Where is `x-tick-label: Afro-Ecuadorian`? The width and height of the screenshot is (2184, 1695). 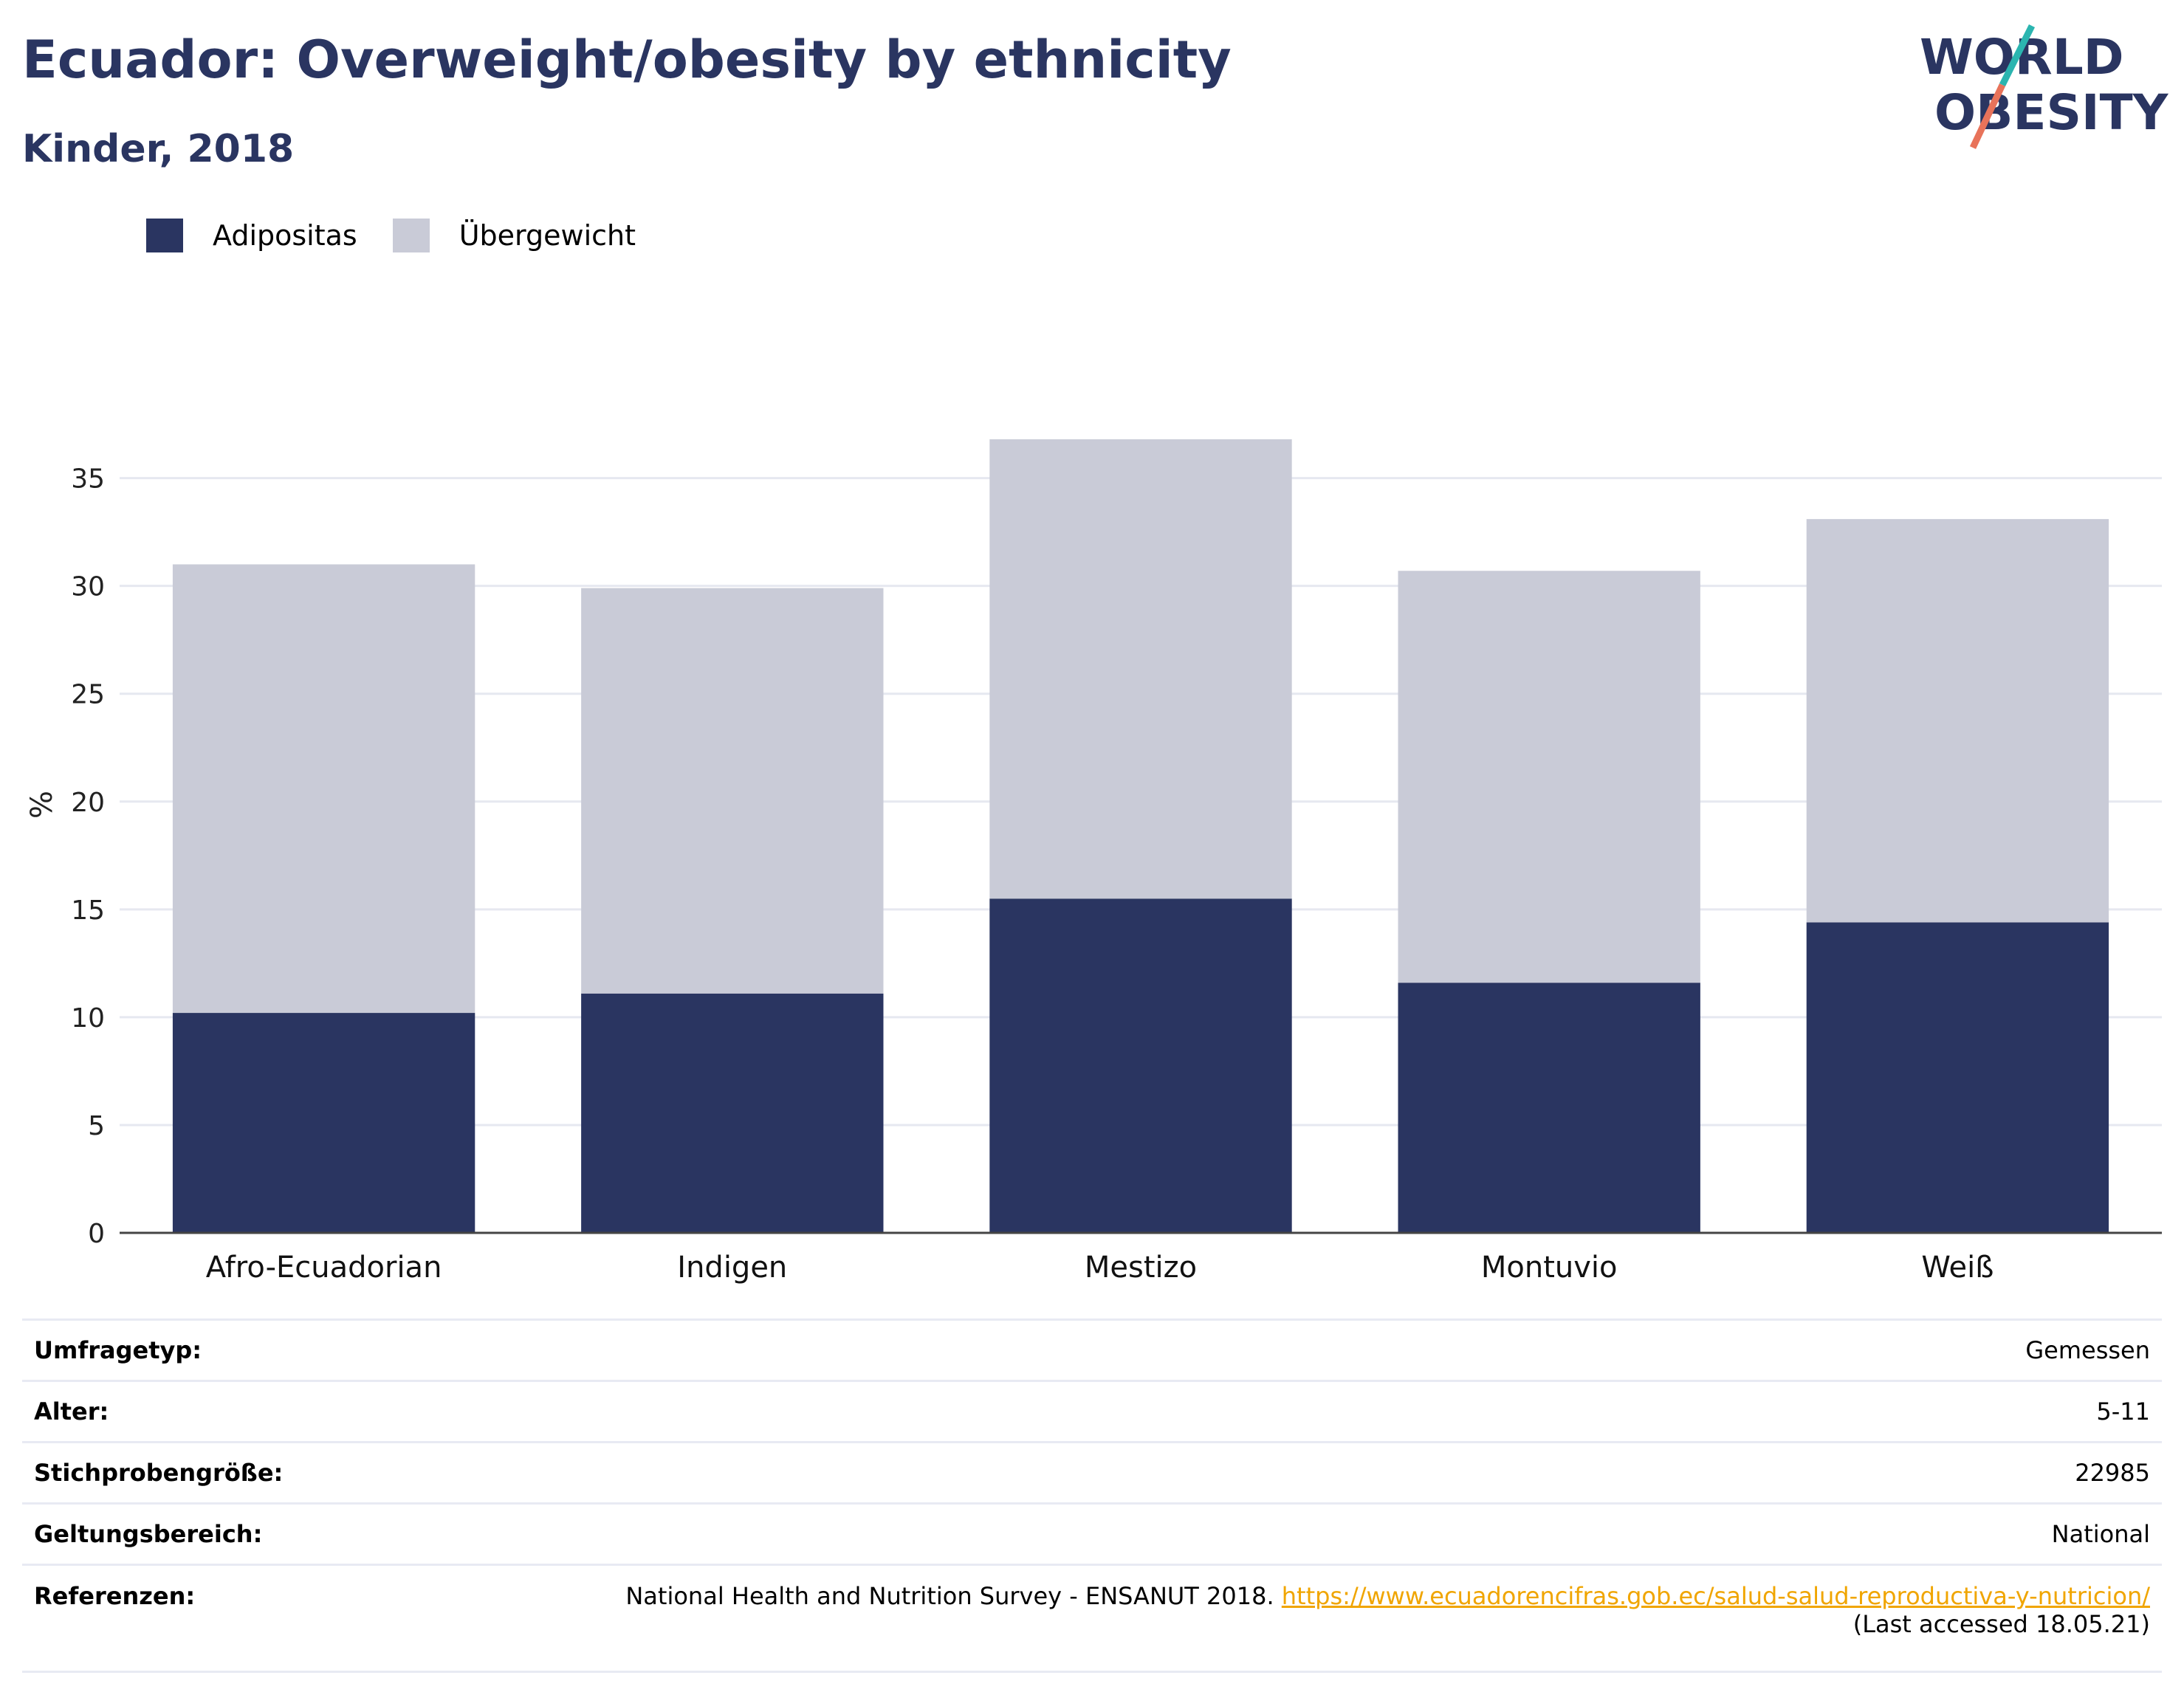
x-tick-label: Afro-Ecuadorian is located at coordinates (324, 1268).